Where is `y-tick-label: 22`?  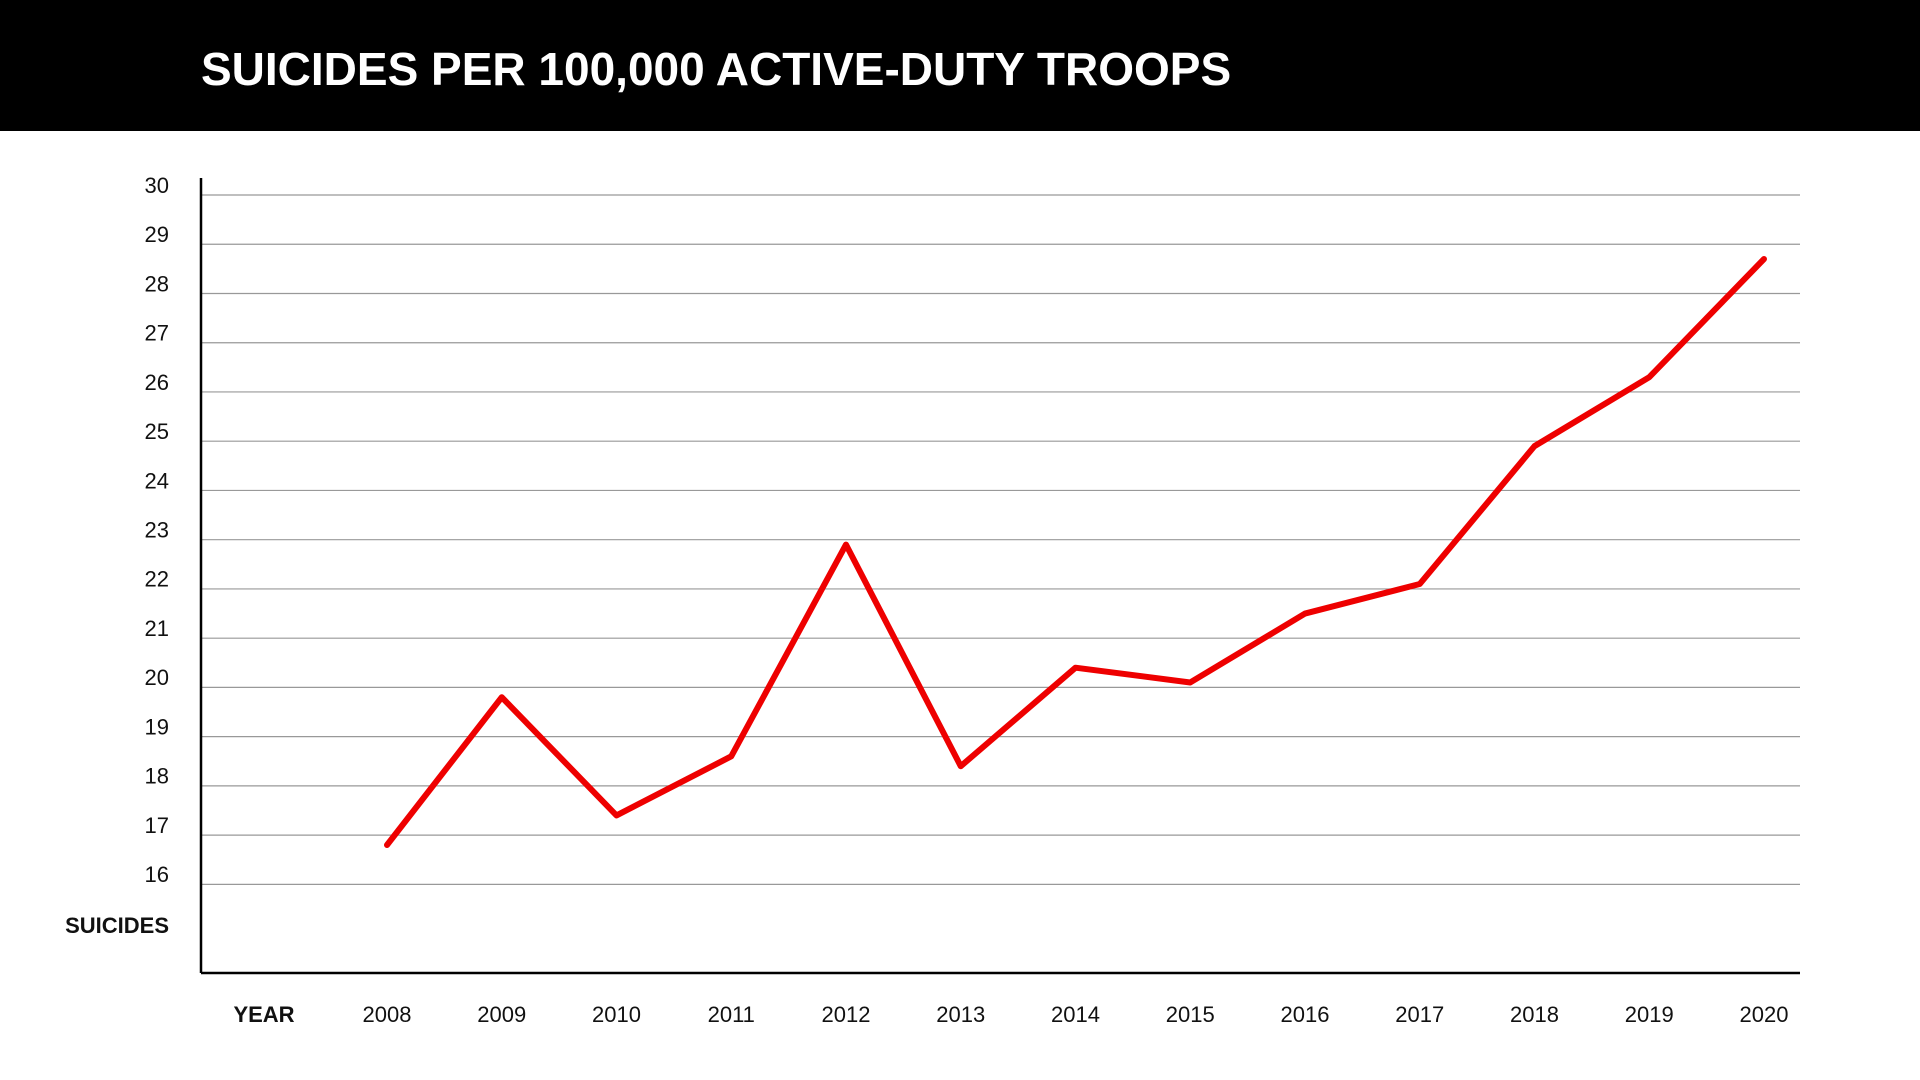
y-tick-label: 22 is located at coordinates (157, 579).